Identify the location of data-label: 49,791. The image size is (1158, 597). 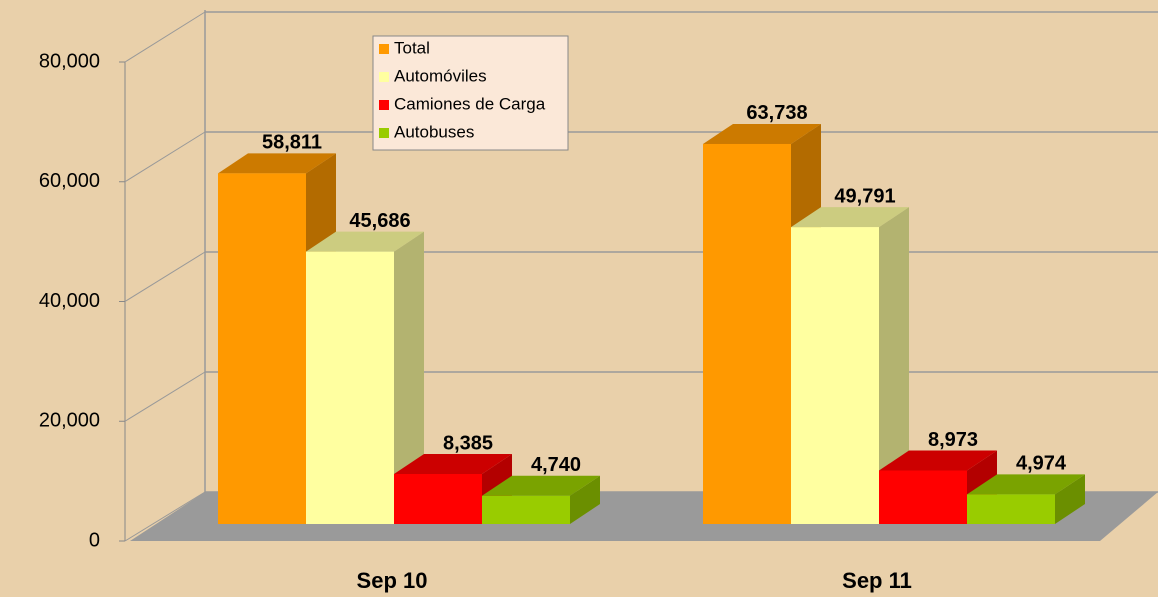
(864, 196).